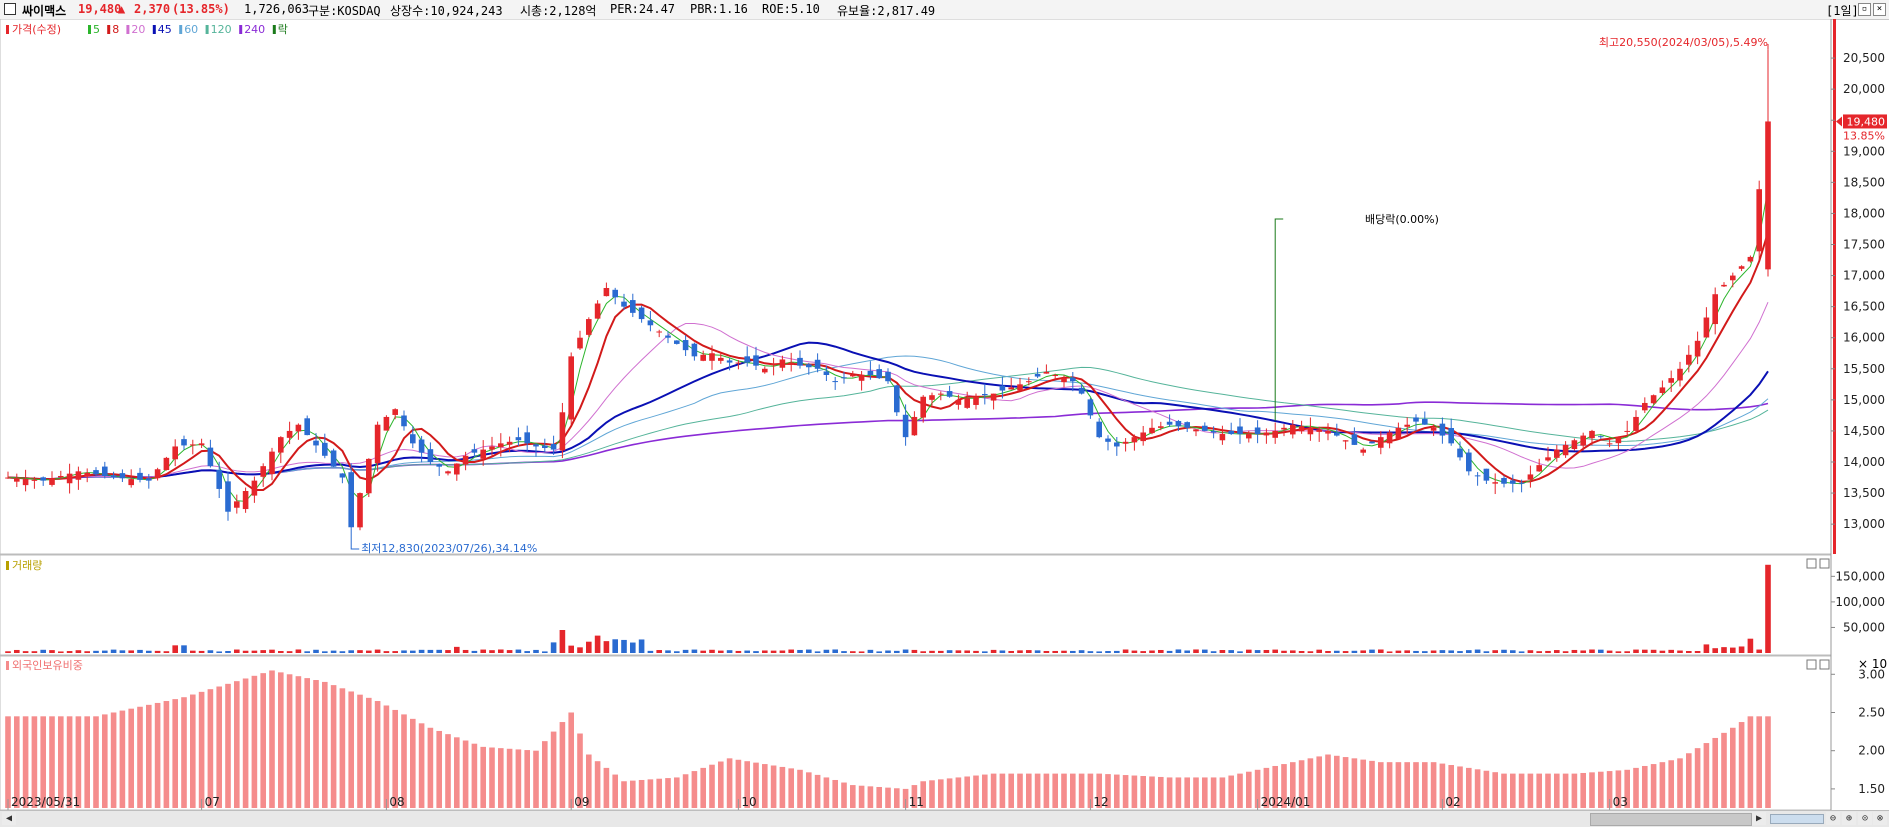 The image size is (1889, 827). I want to click on zoom-reset-icon: ⊙, so click(1865, 818).